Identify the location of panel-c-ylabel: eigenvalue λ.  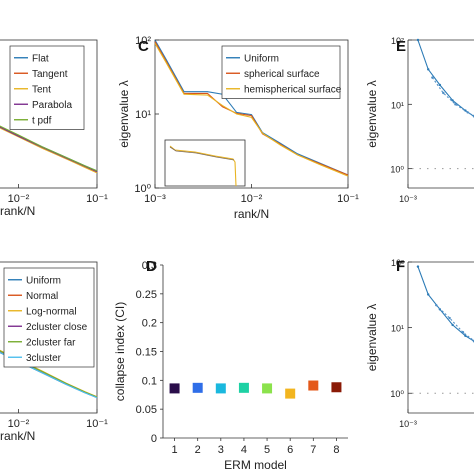
(124, 113).